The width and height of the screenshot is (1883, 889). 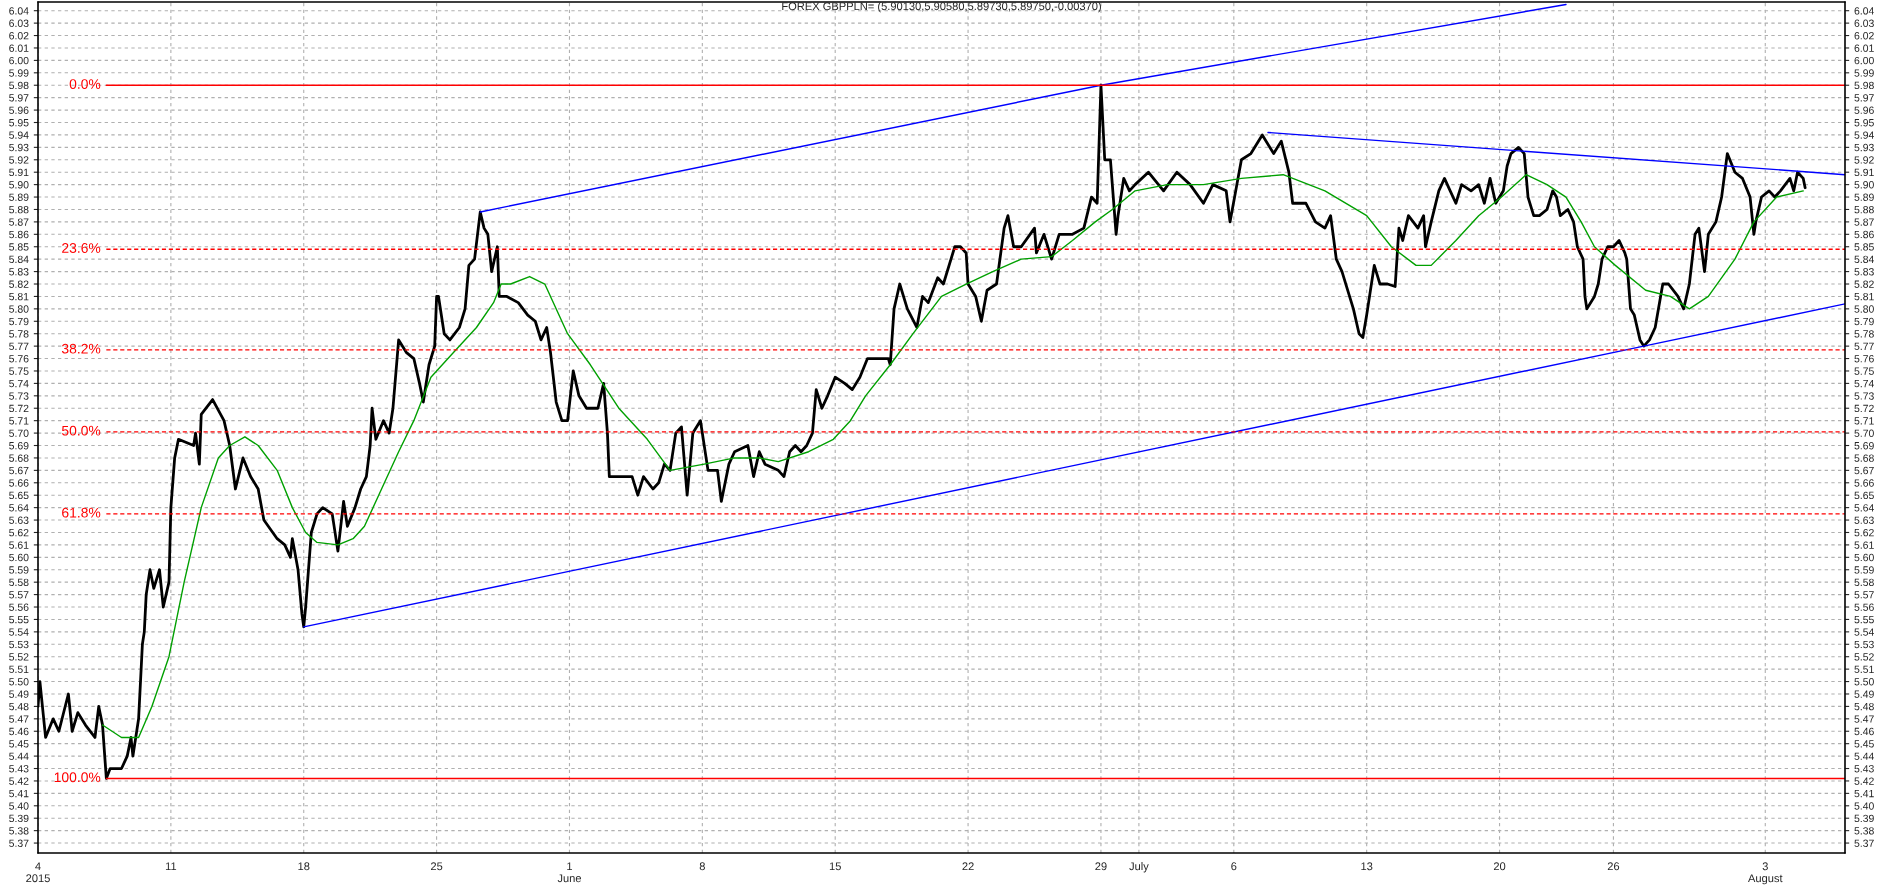 I want to click on y-tick-label: 5.53, so click(x=19, y=644).